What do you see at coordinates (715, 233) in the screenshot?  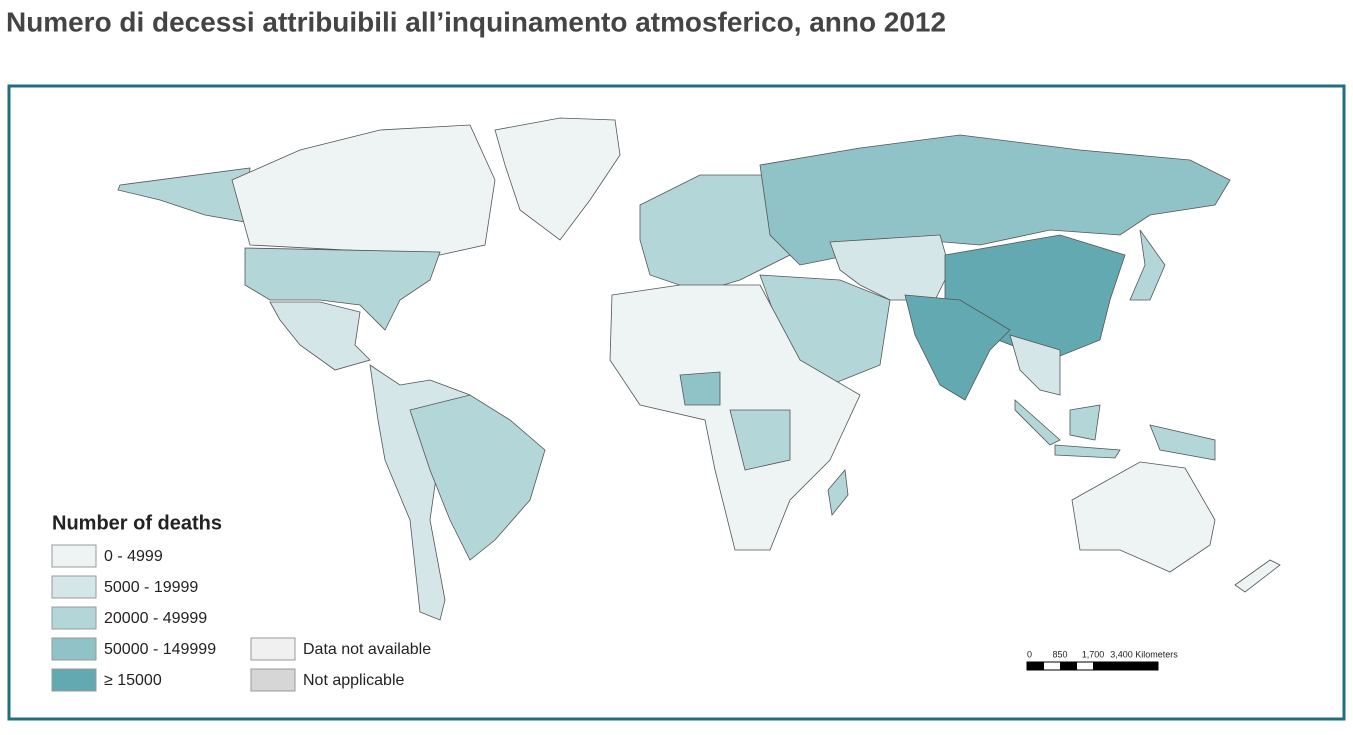 I see `europe` at bounding box center [715, 233].